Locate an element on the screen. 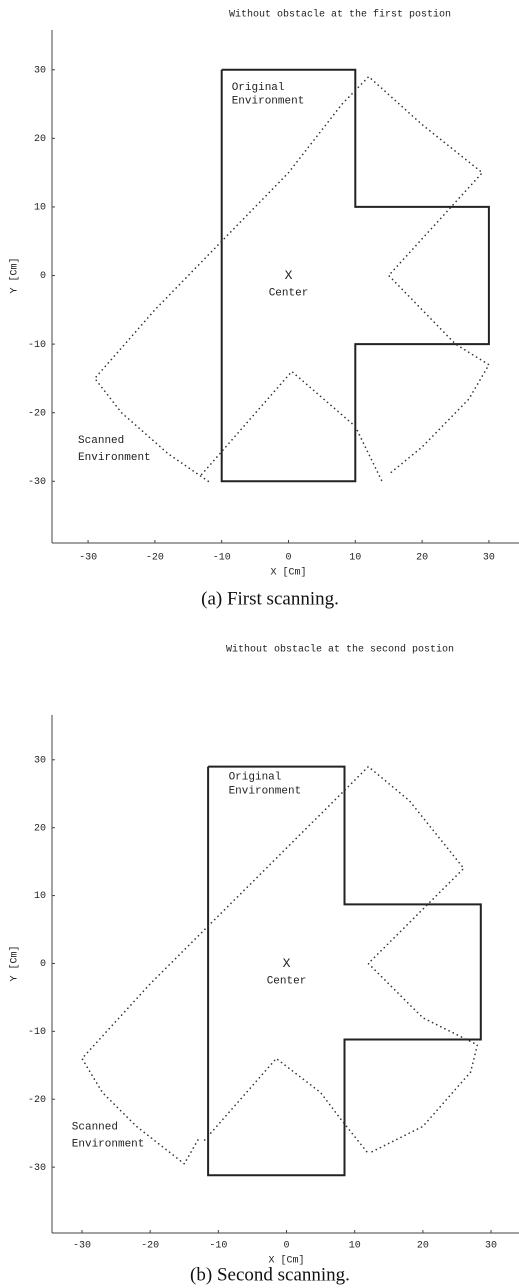 The image size is (519, 1288). caption: (a) First scanning. is located at coordinates (270, 598).